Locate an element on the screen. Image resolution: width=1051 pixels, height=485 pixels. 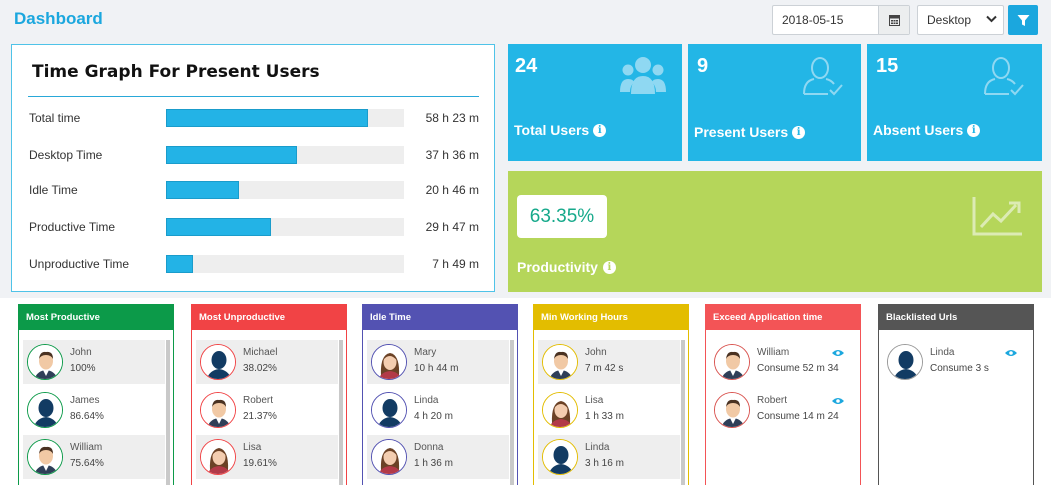
productivity-card: 63.35% Productivity i is located at coordinates (775, 231).